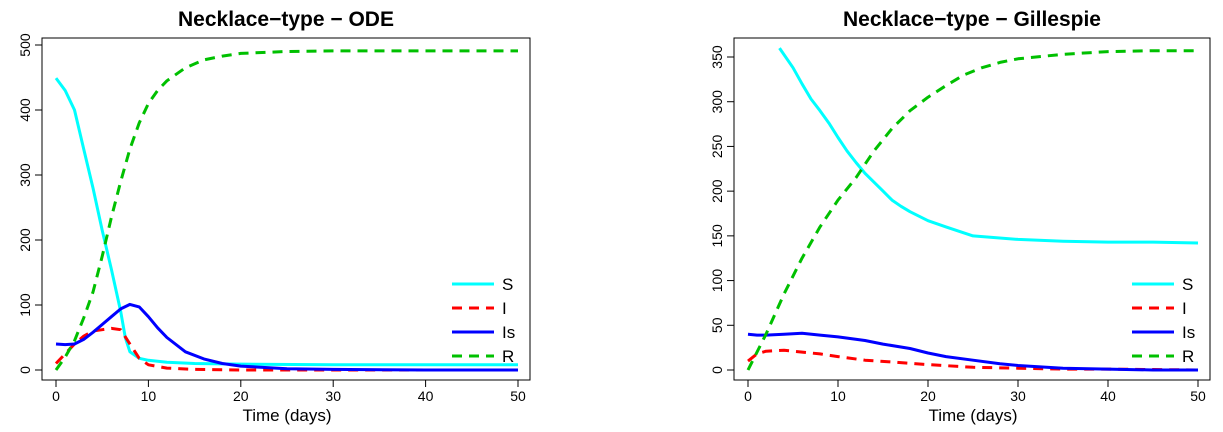 The image size is (1223, 432). I want to click on chart-title: Necklace−type − ODE, so click(286, 19).